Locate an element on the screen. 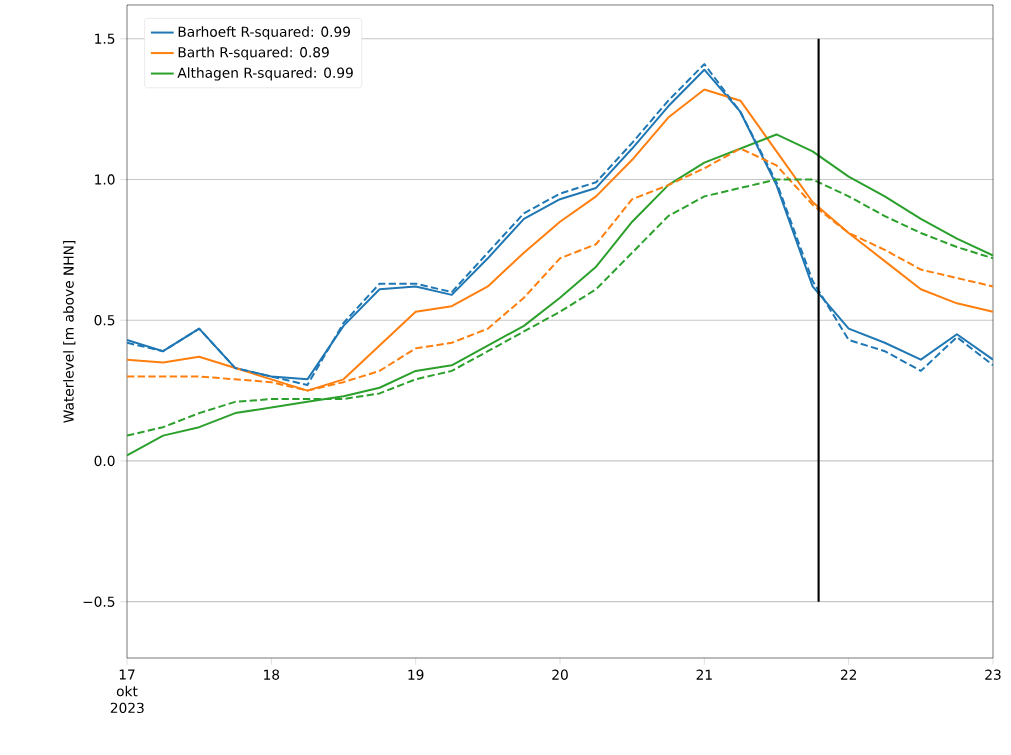 The image size is (1011, 755). y-tick-label: 0.5 is located at coordinates (104, 320).